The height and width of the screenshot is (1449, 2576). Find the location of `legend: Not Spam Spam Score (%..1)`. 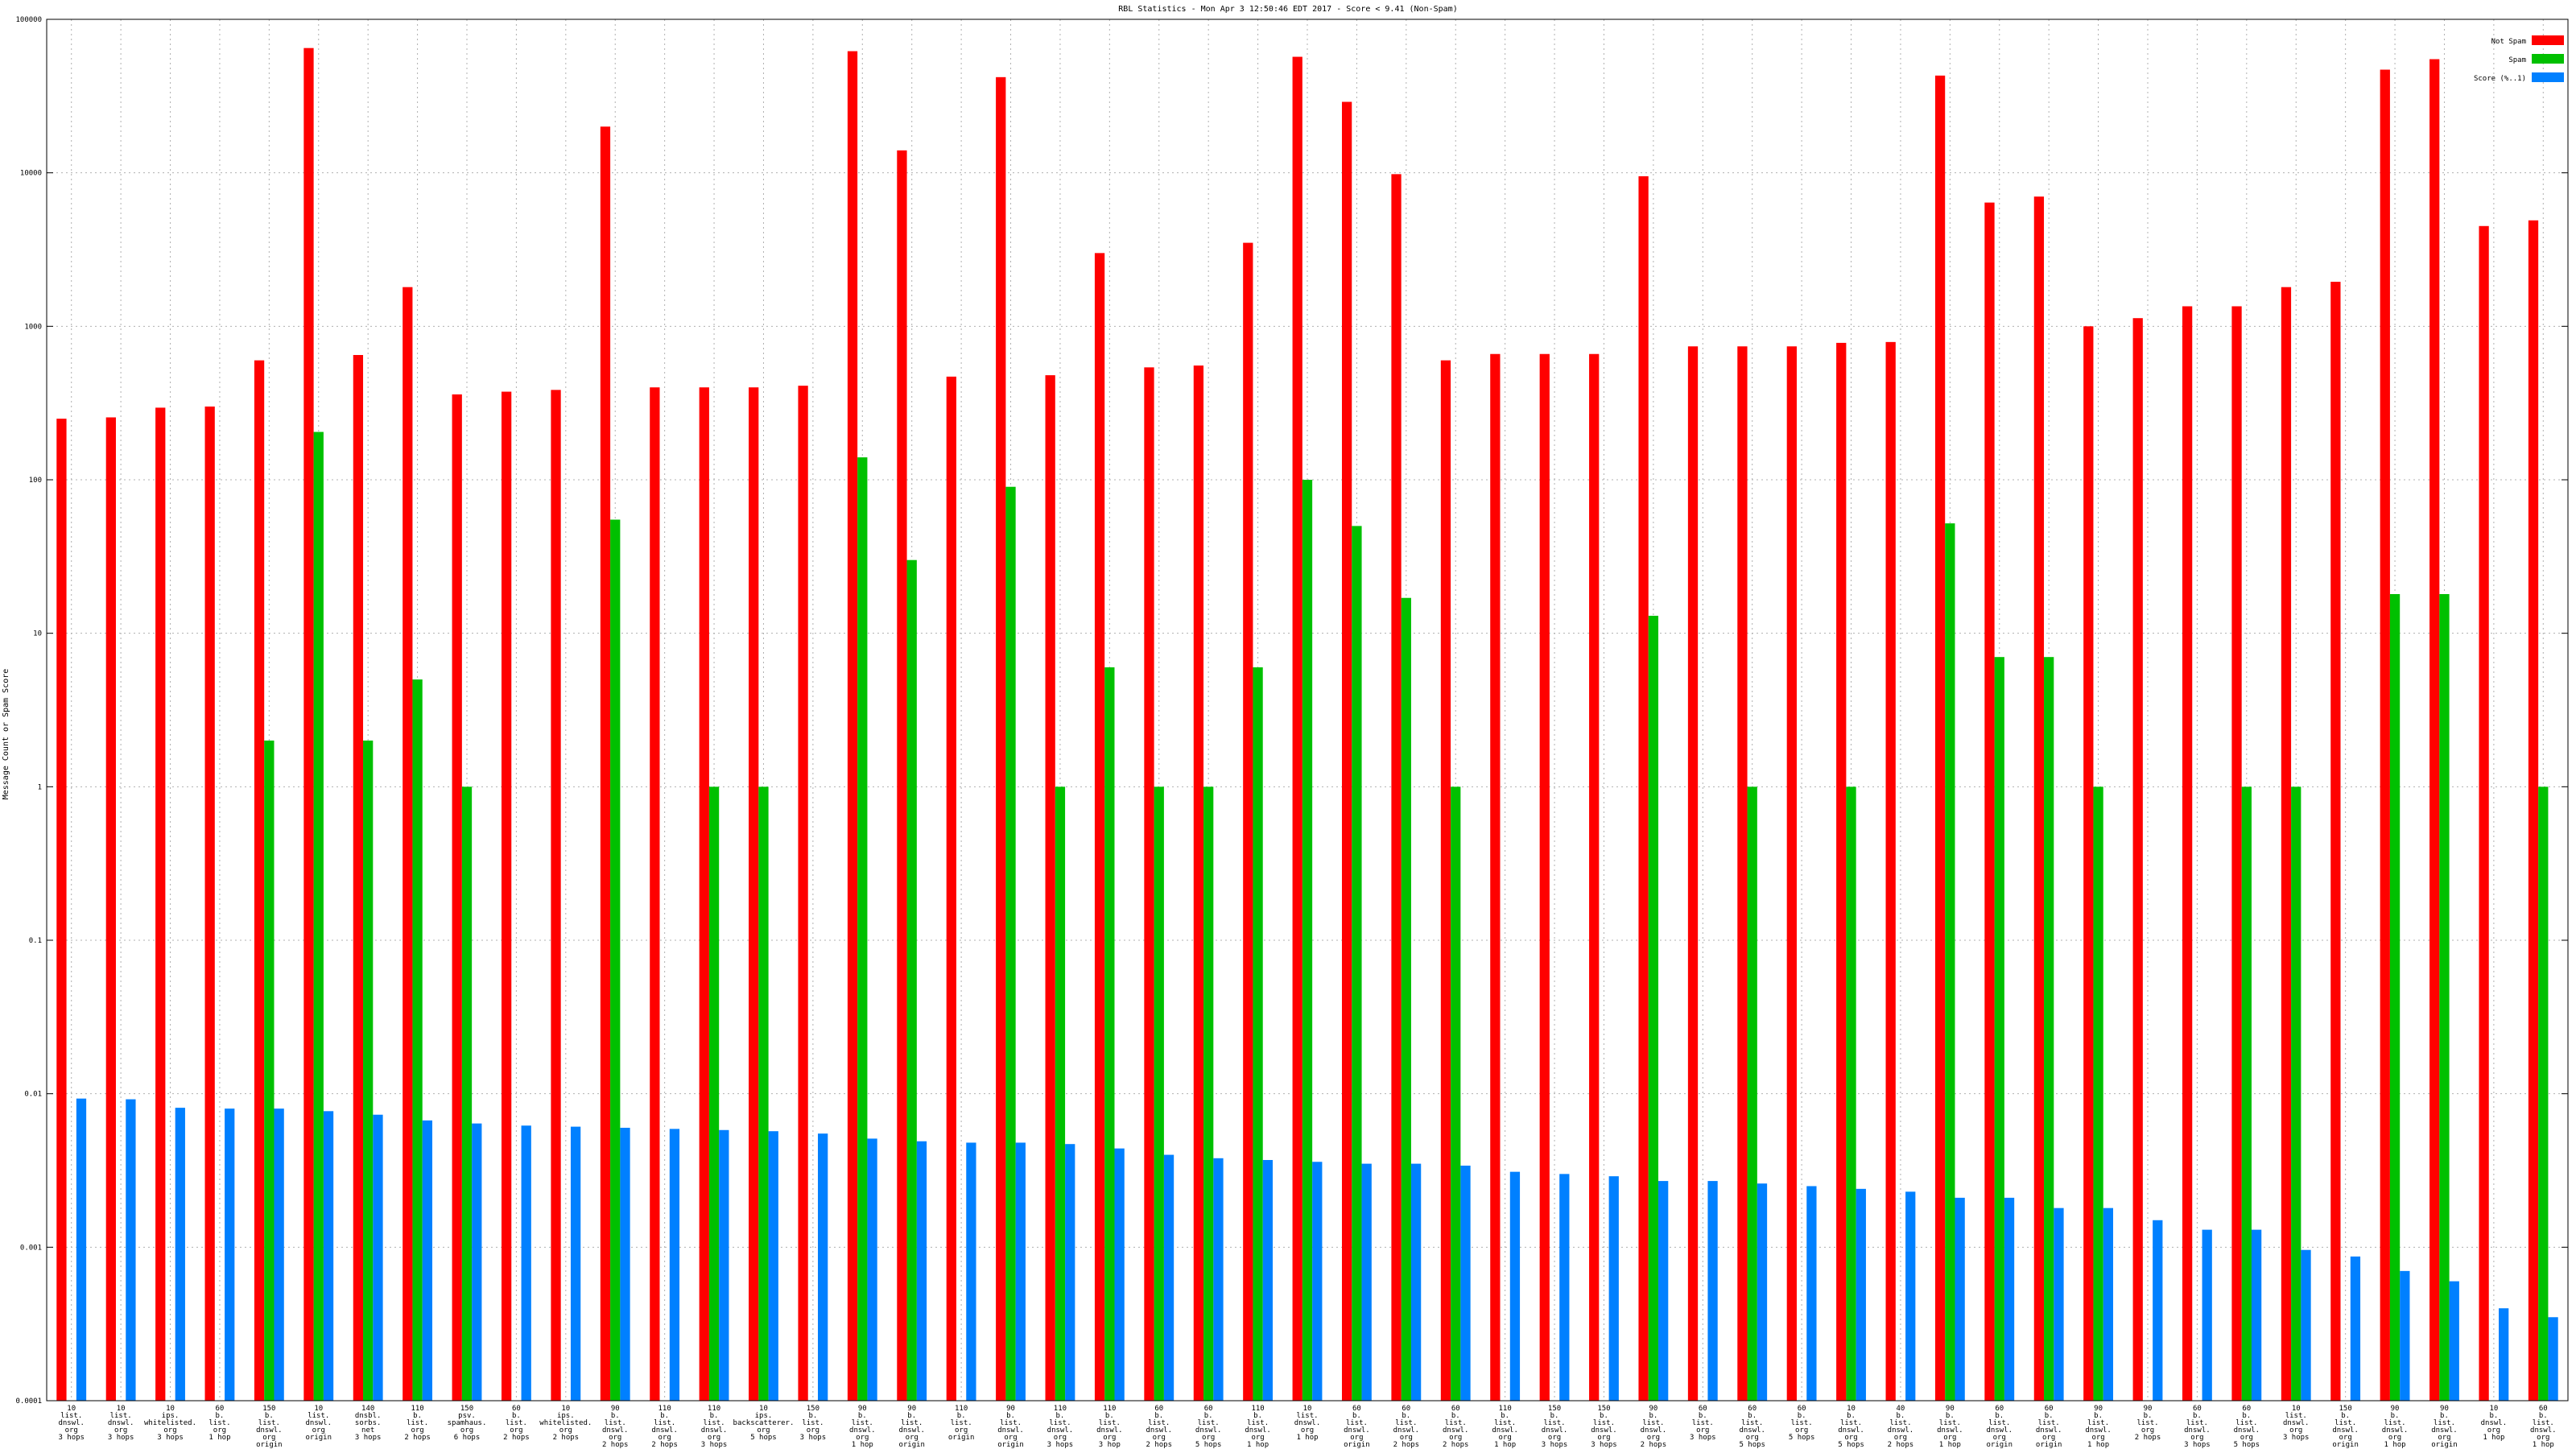

legend: Not Spam Spam Score (%..1) is located at coordinates (2519, 59).